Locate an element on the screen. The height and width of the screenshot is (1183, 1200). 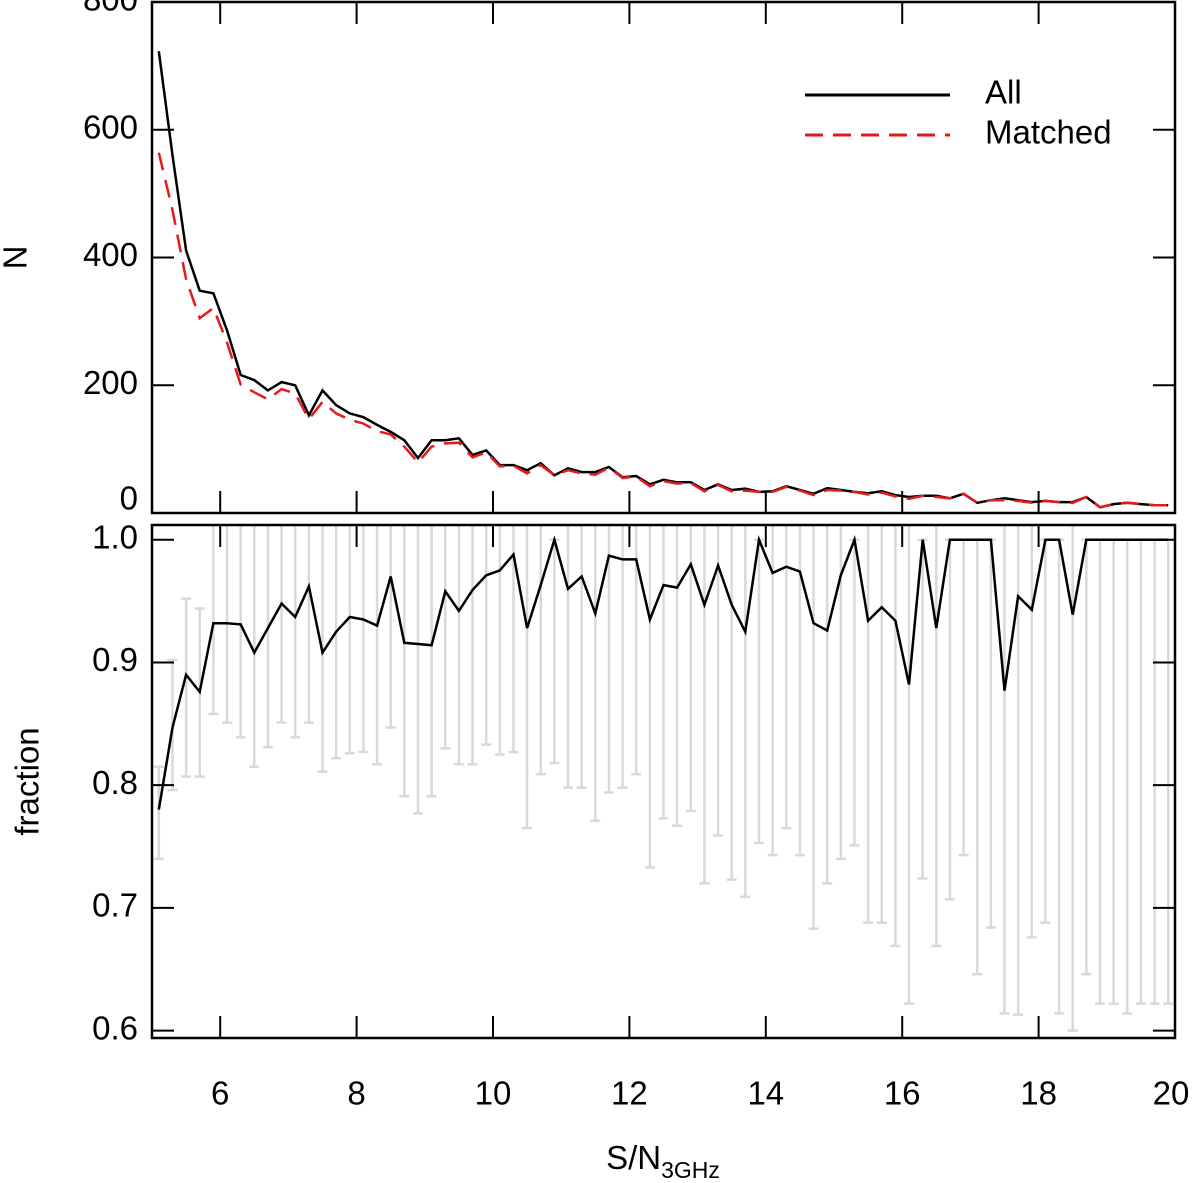
x-tick-label: 18 is located at coordinates (1038, 1093).